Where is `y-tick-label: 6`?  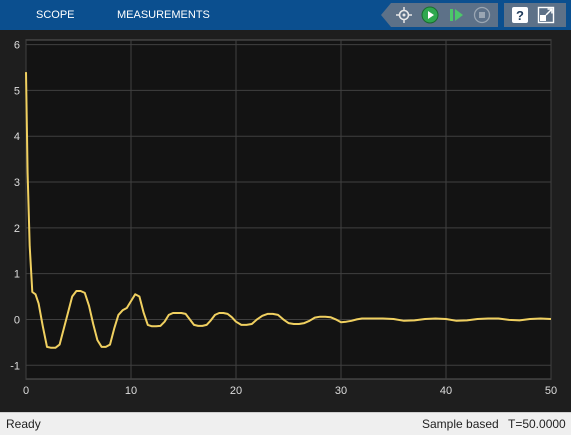 y-tick-label: 6 is located at coordinates (17, 46).